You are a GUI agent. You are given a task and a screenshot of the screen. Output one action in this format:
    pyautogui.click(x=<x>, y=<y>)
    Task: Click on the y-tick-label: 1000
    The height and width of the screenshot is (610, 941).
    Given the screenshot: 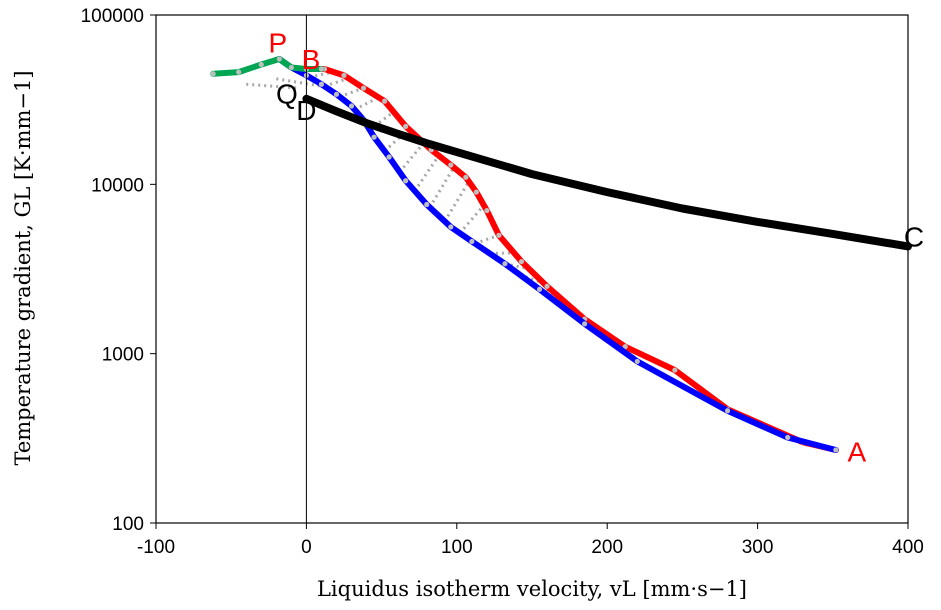 What is the action you would take?
    pyautogui.click(x=123, y=355)
    